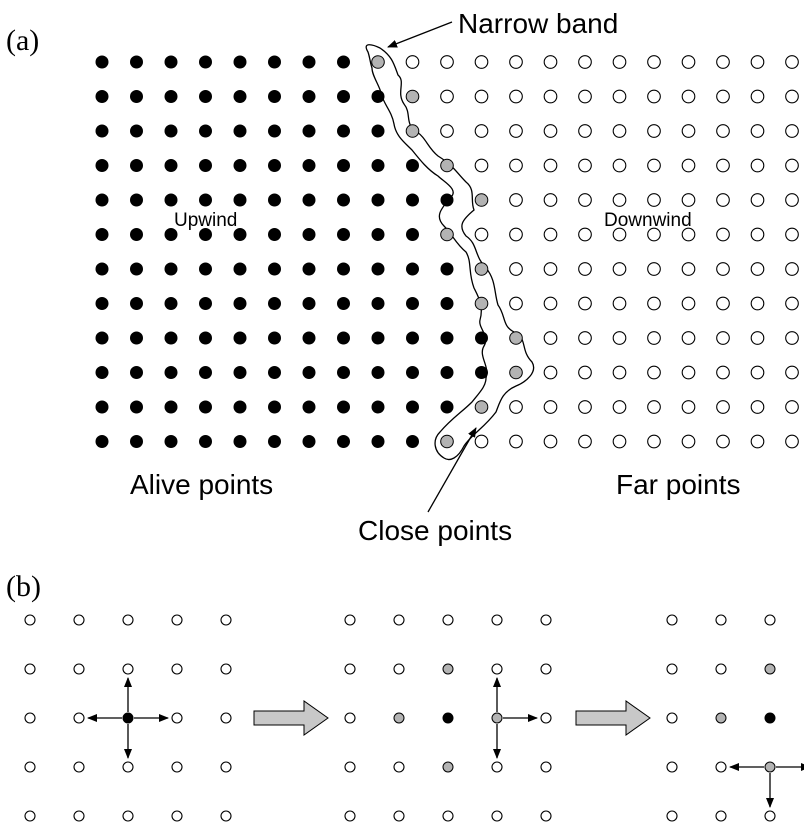 The height and width of the screenshot is (827, 804). I want to click on panel-b-label: (b), so click(23, 586).